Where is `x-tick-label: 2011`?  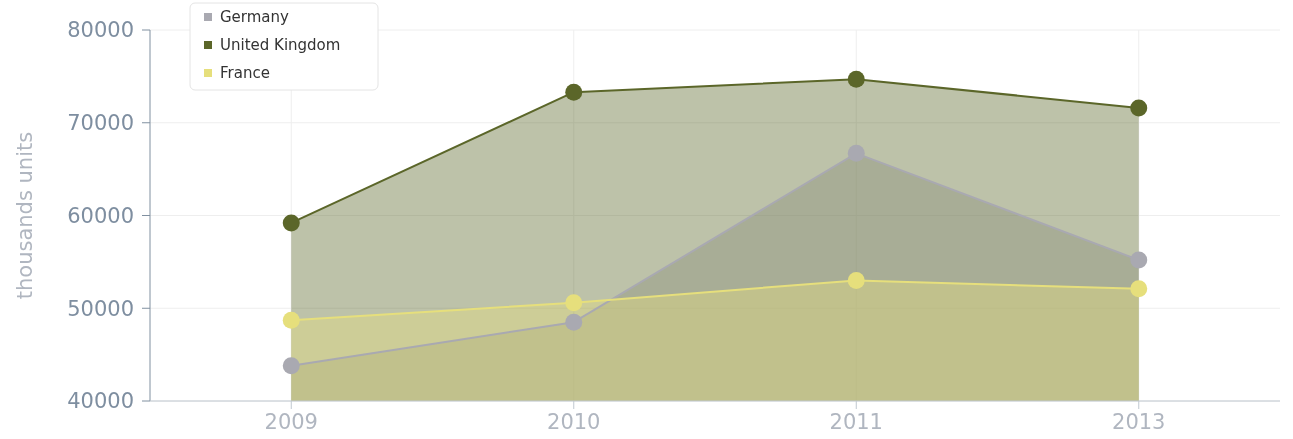
x-tick-label: 2011 is located at coordinates (856, 422).